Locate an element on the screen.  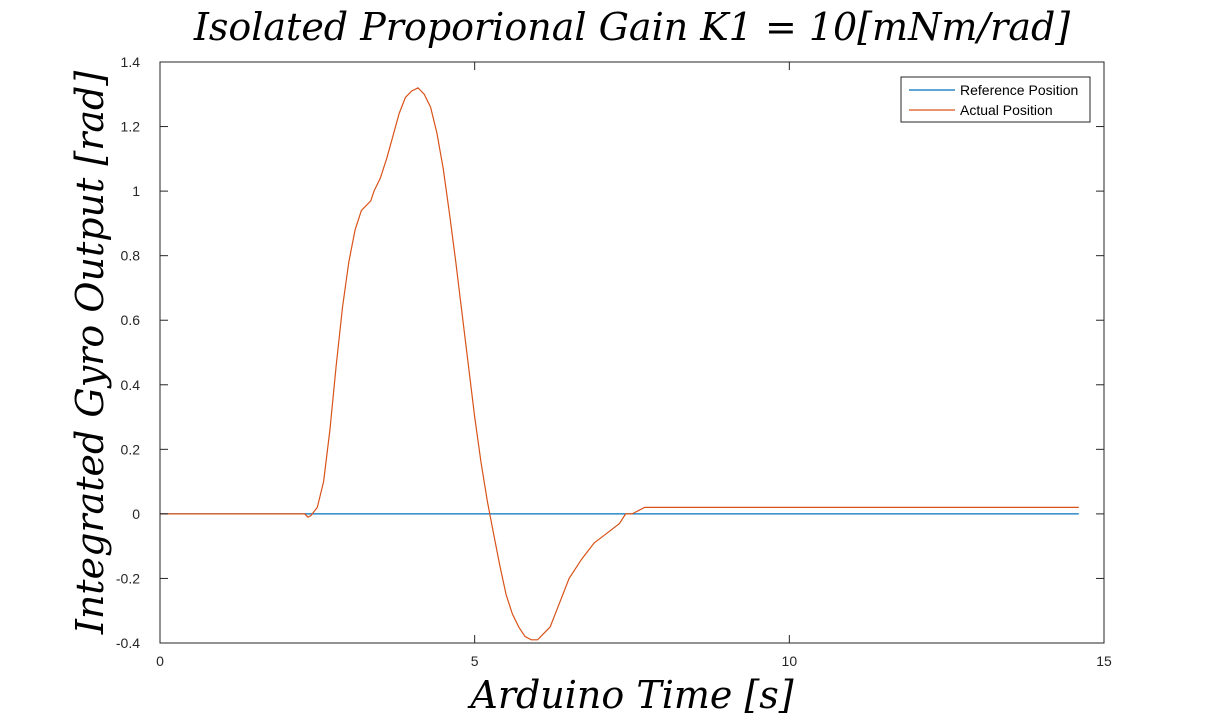
y-tick-label: 0.8 is located at coordinates (131, 256).